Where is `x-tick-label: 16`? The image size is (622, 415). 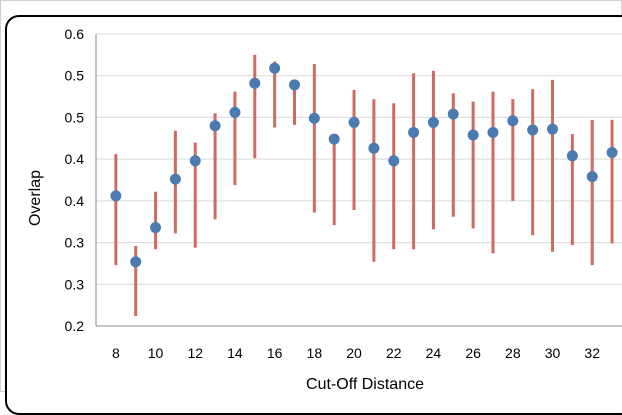
x-tick-label: 16 is located at coordinates (275, 353).